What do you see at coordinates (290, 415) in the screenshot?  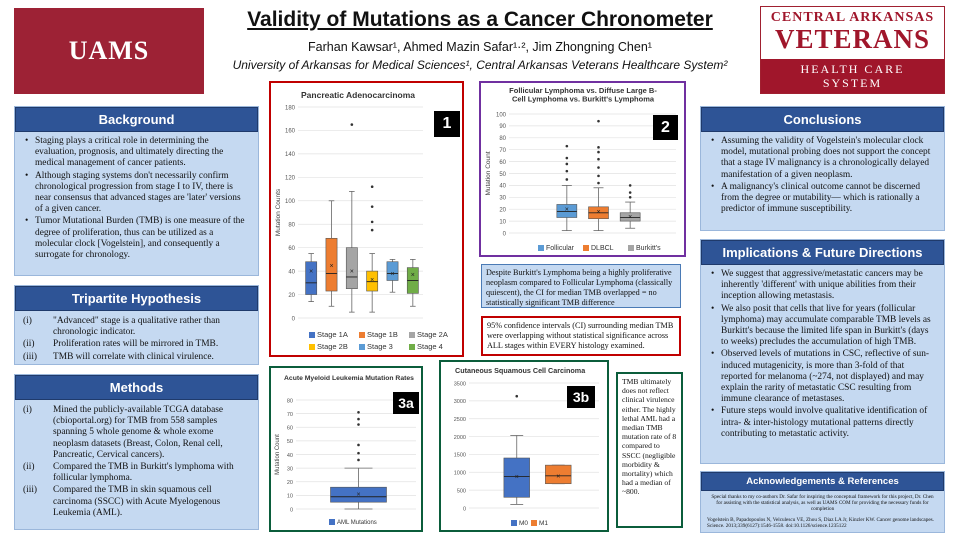 I see `y-tick-label: 70` at bounding box center [290, 415].